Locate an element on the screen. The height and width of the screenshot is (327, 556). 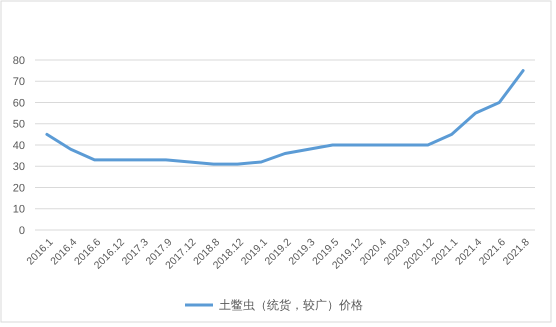
legend-label: 土鳖虫（统货，较广）价格 is located at coordinates (291, 305).